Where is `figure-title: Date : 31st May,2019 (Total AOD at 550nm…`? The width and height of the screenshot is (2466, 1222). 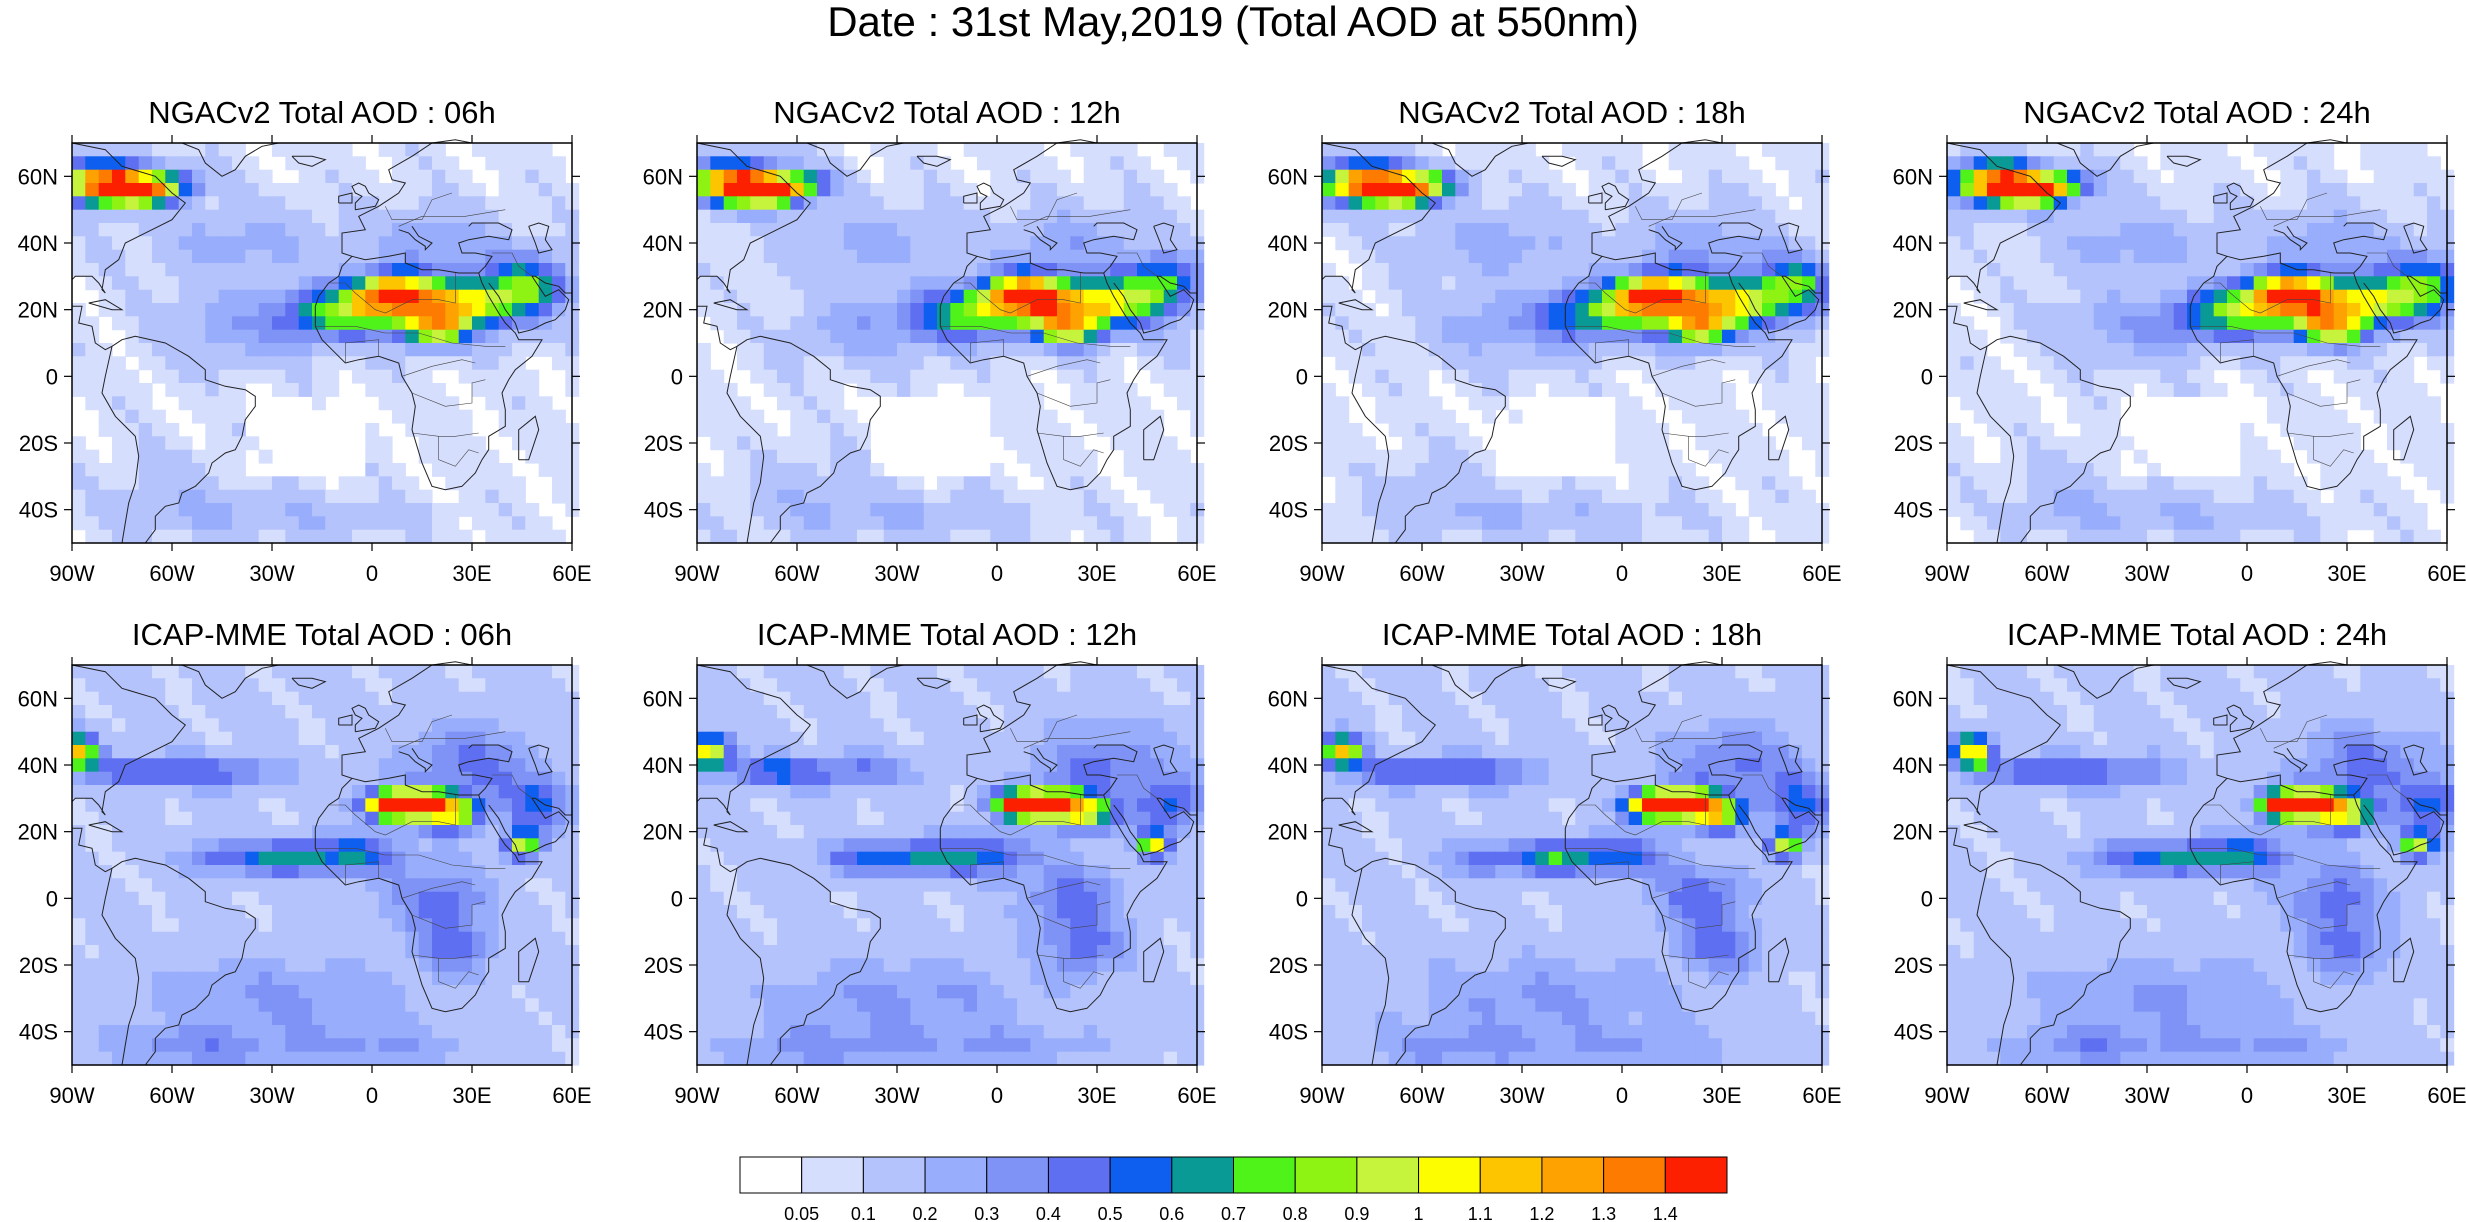 figure-title: Date : 31st May,2019 (Total AOD at 550nm… is located at coordinates (1233, 22).